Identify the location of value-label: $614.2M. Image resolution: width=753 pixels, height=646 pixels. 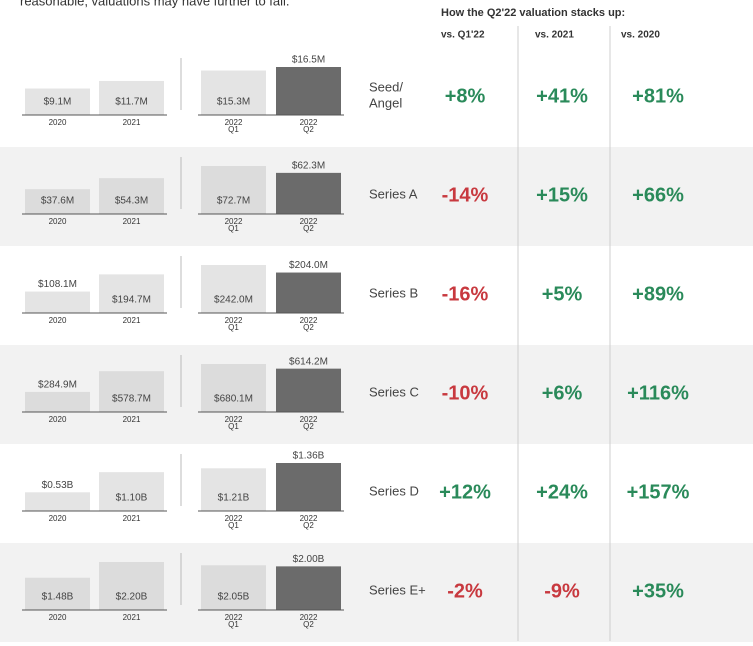
(308, 361).